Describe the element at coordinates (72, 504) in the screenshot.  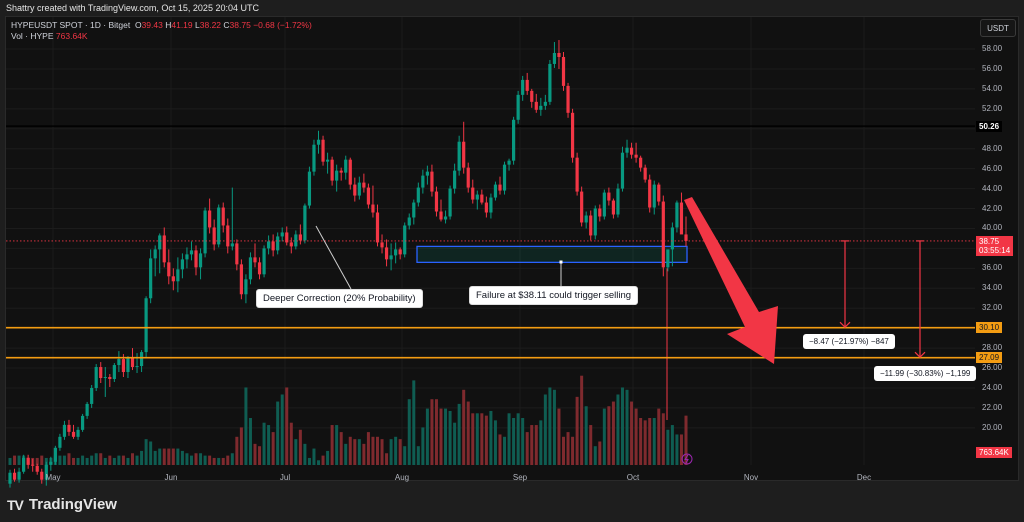
I see `brand-name: TradingView` at that location.